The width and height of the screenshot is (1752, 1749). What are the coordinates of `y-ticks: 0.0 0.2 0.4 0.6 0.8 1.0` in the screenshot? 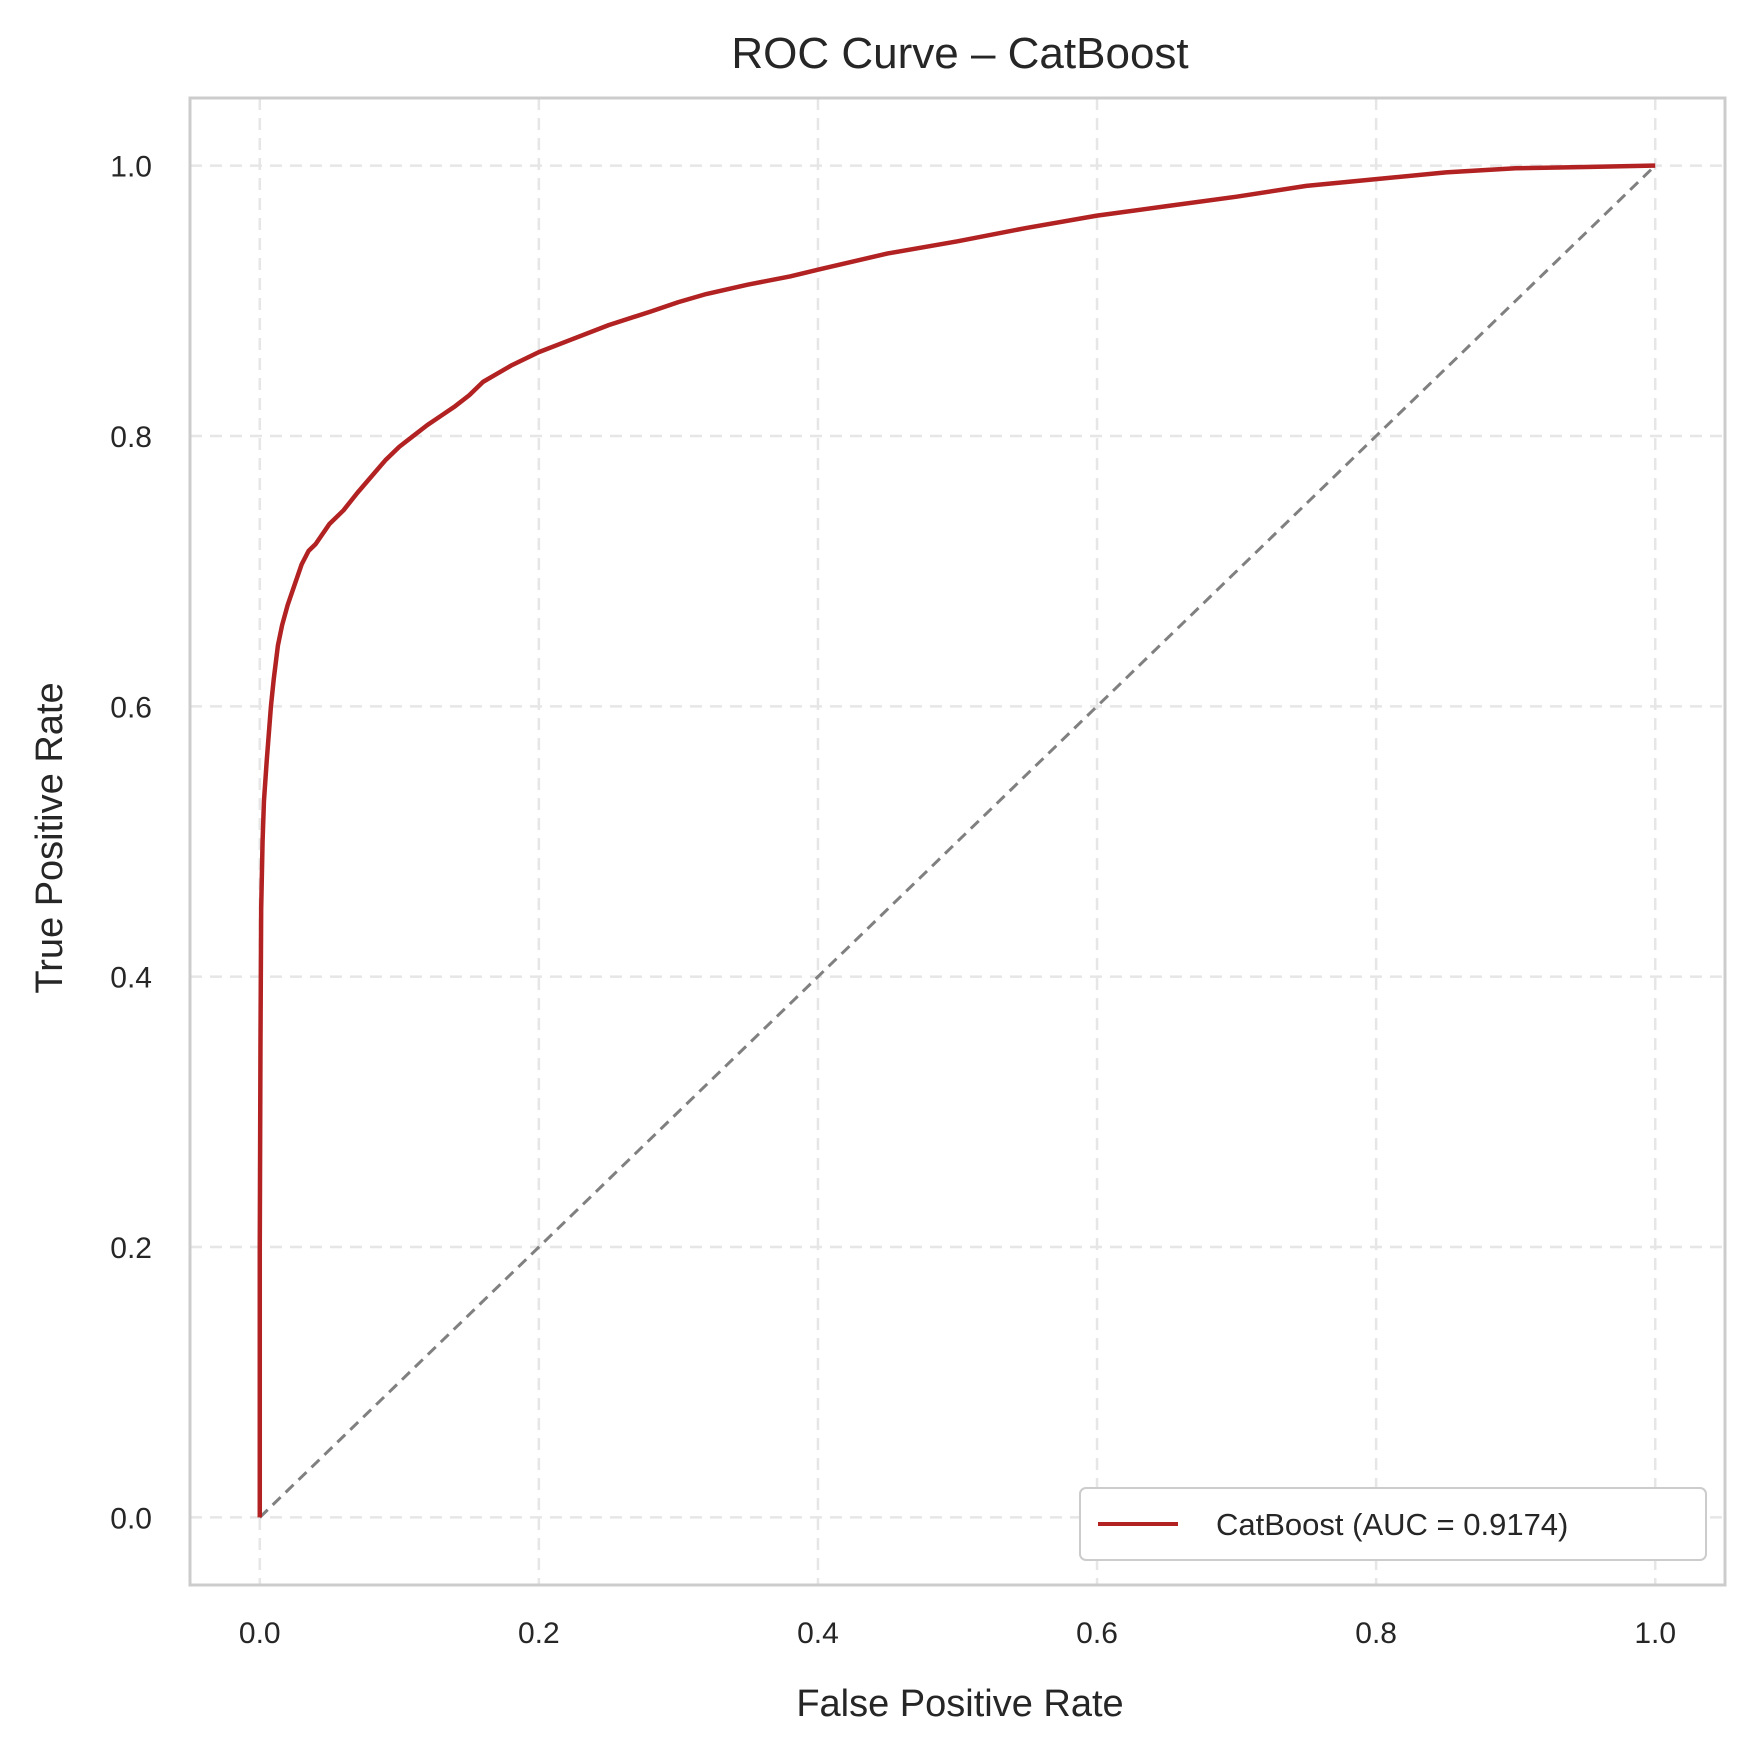 It's located at (131, 843).